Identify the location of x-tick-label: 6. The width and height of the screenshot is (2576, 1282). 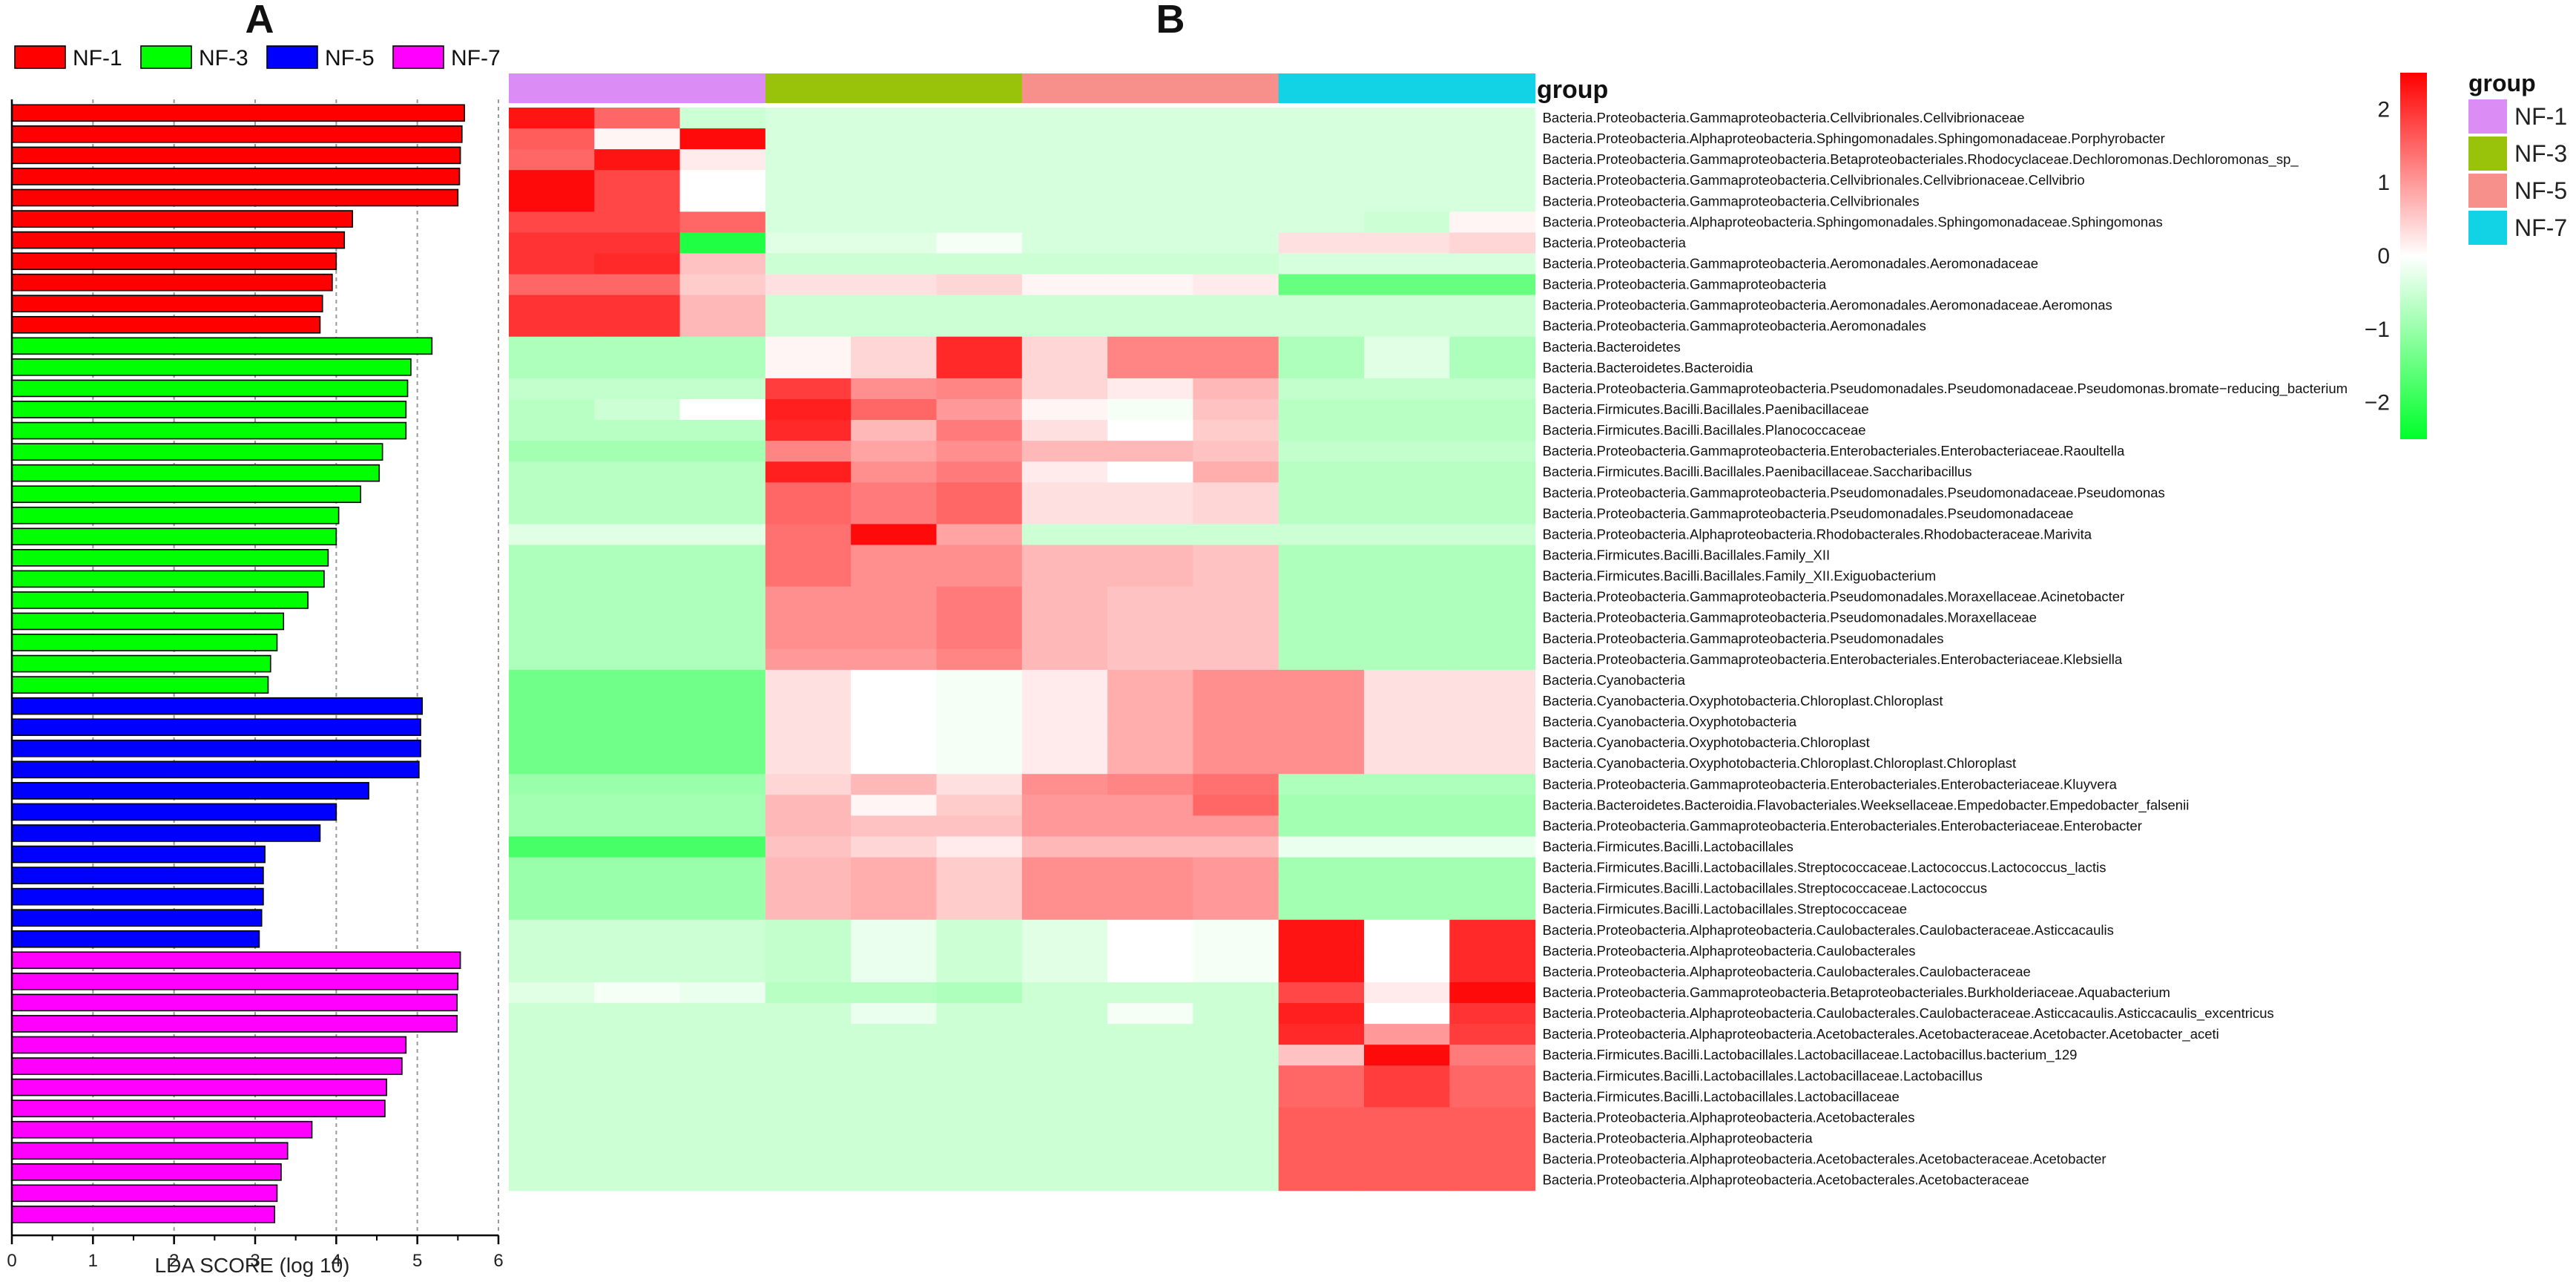
(498, 1261).